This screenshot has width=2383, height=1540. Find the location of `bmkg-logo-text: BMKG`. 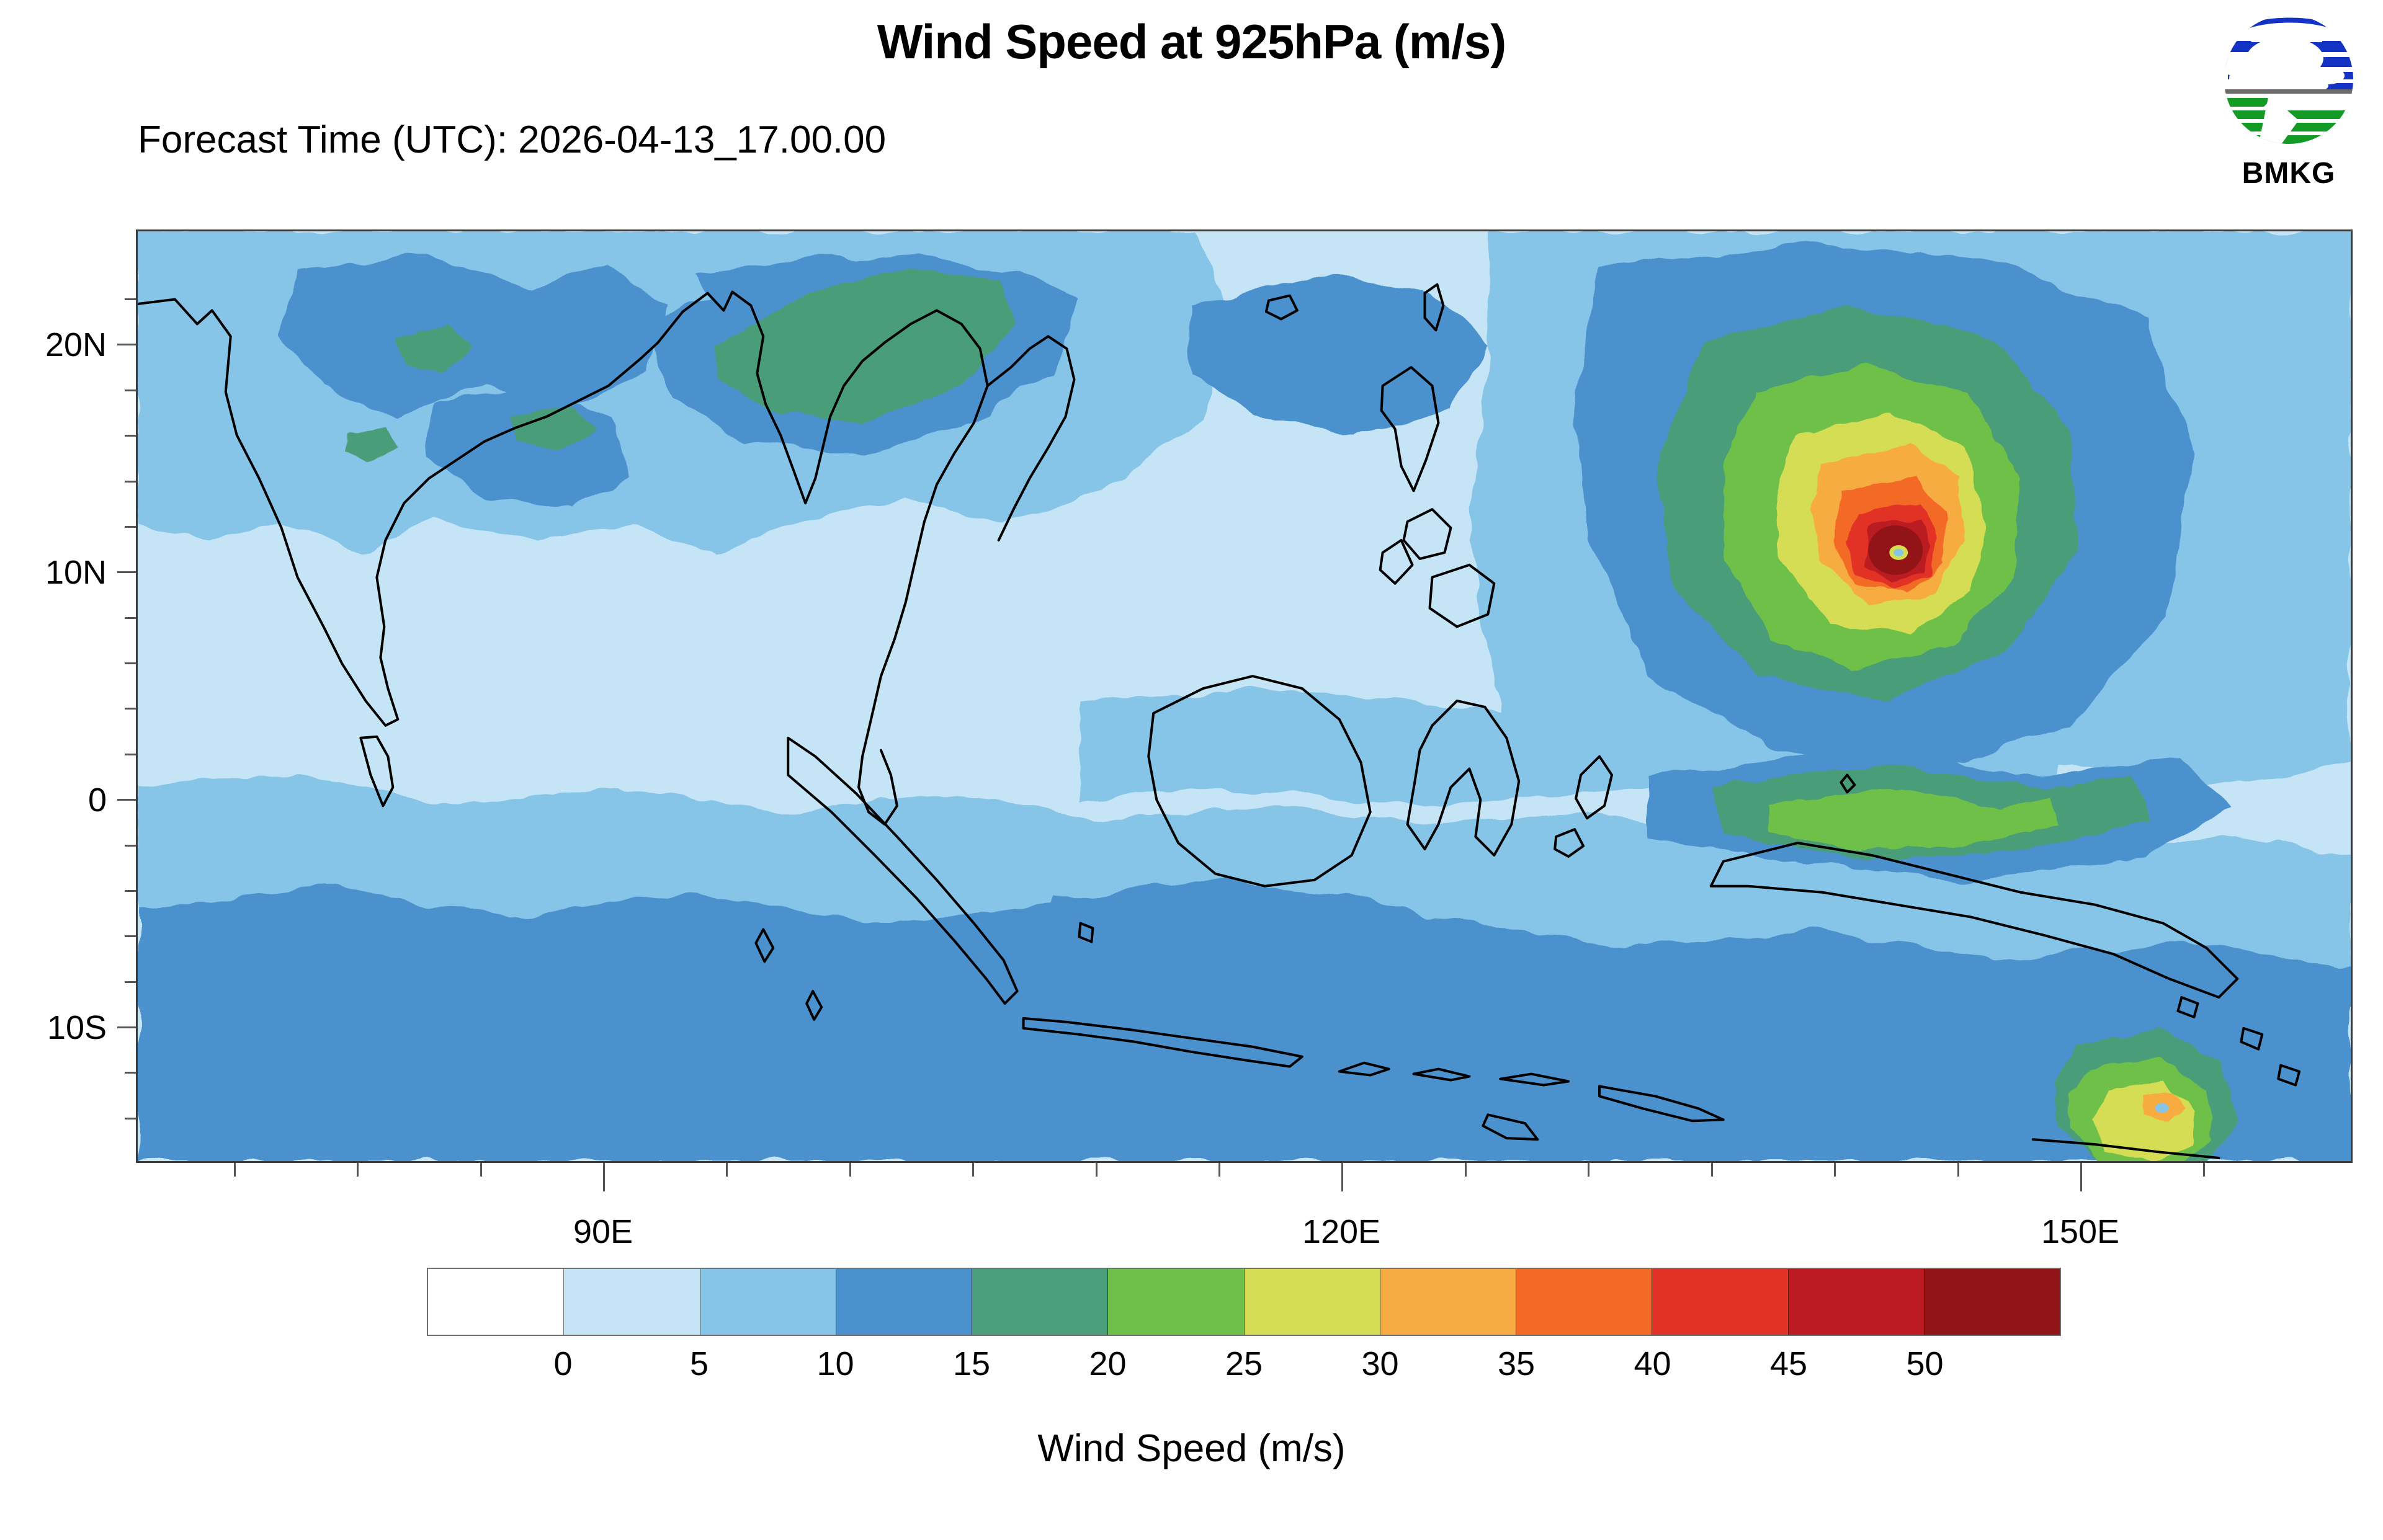

bmkg-logo-text: BMKG is located at coordinates (2289, 173).